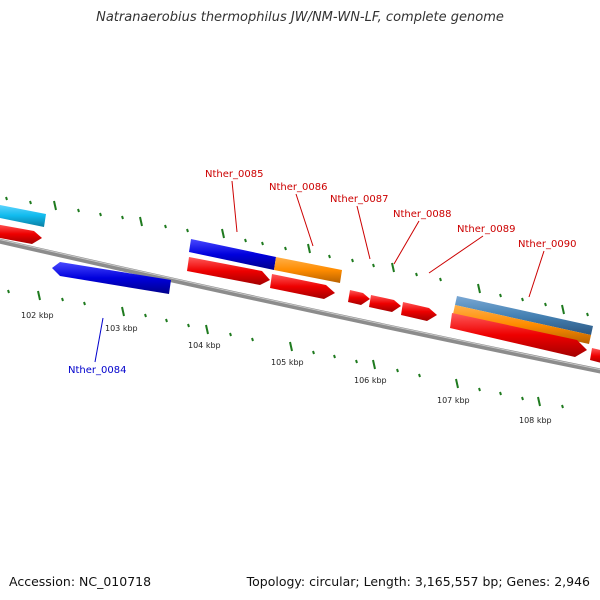 The height and width of the screenshot is (600, 600). What do you see at coordinates (419, 311) in the screenshot?
I see `cds-arrow-0088b` at bounding box center [419, 311].